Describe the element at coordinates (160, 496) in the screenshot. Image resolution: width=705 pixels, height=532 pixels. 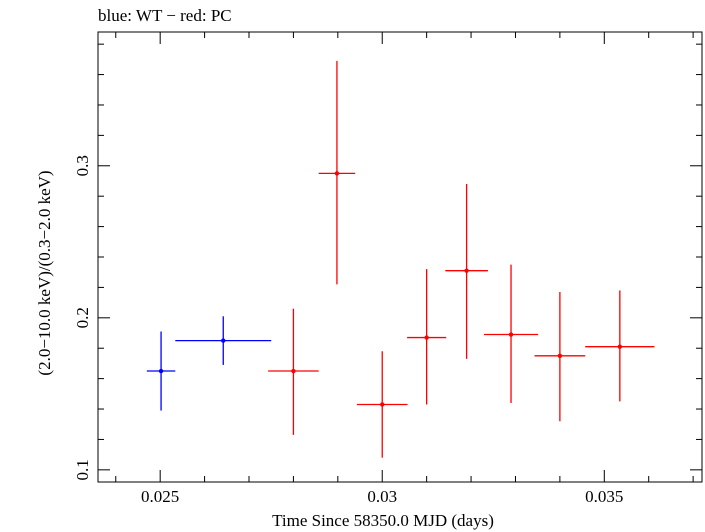
I see `x-tick-label: 0.025` at that location.